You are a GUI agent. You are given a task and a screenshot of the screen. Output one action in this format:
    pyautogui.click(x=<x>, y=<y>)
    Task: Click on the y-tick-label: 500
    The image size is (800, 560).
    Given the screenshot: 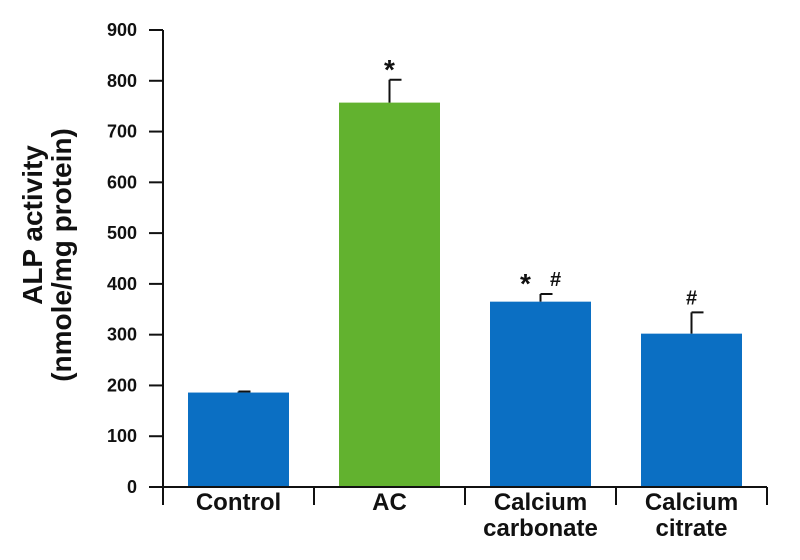 What is the action you would take?
    pyautogui.click(x=122, y=233)
    